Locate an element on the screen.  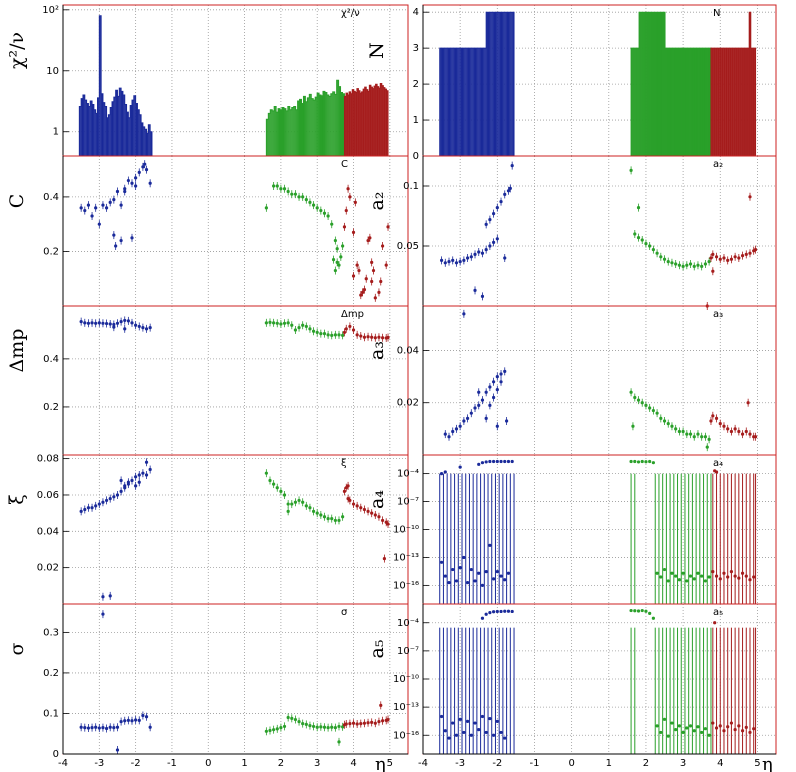
a3-y-axis-label: a₃ is located at coordinates (377, 350).